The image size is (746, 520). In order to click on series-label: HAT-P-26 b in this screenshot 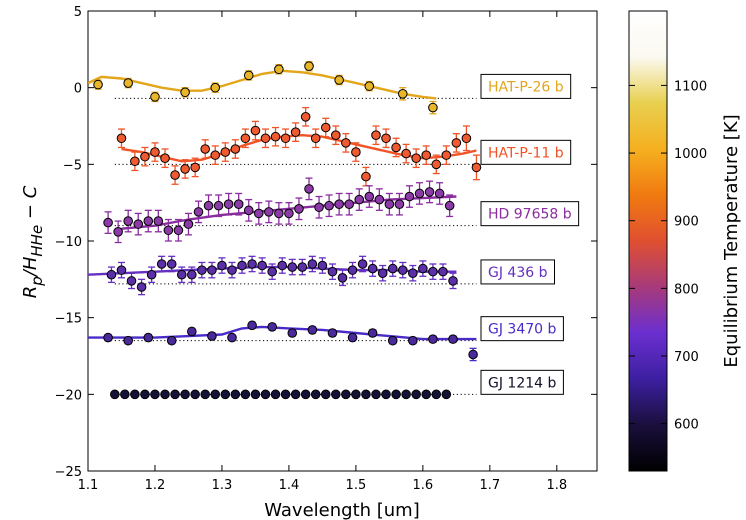, I will do `click(526, 86)`.